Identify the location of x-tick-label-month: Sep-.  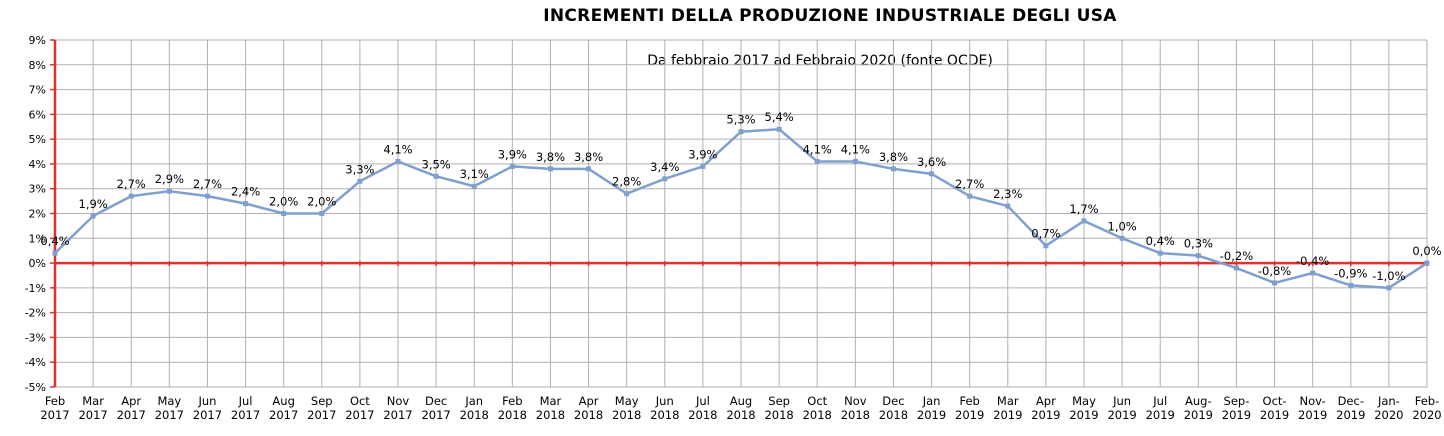
(1237, 401).